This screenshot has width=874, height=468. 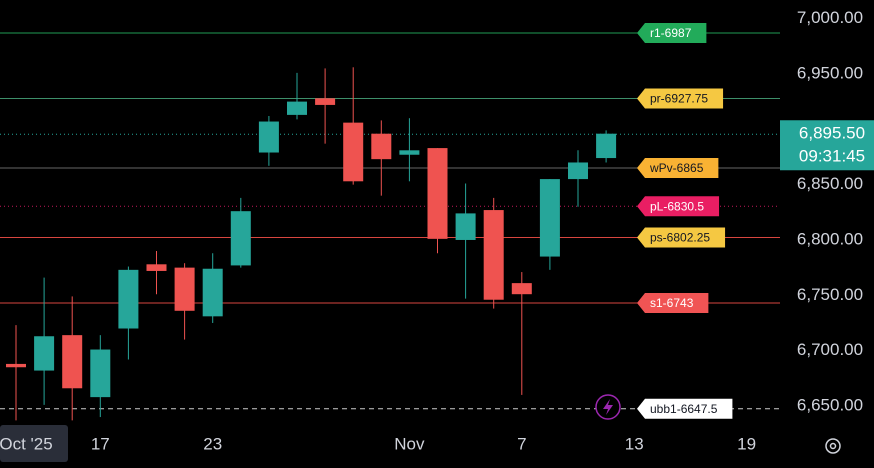 I want to click on x-tick-label: Nov, so click(x=409, y=443).